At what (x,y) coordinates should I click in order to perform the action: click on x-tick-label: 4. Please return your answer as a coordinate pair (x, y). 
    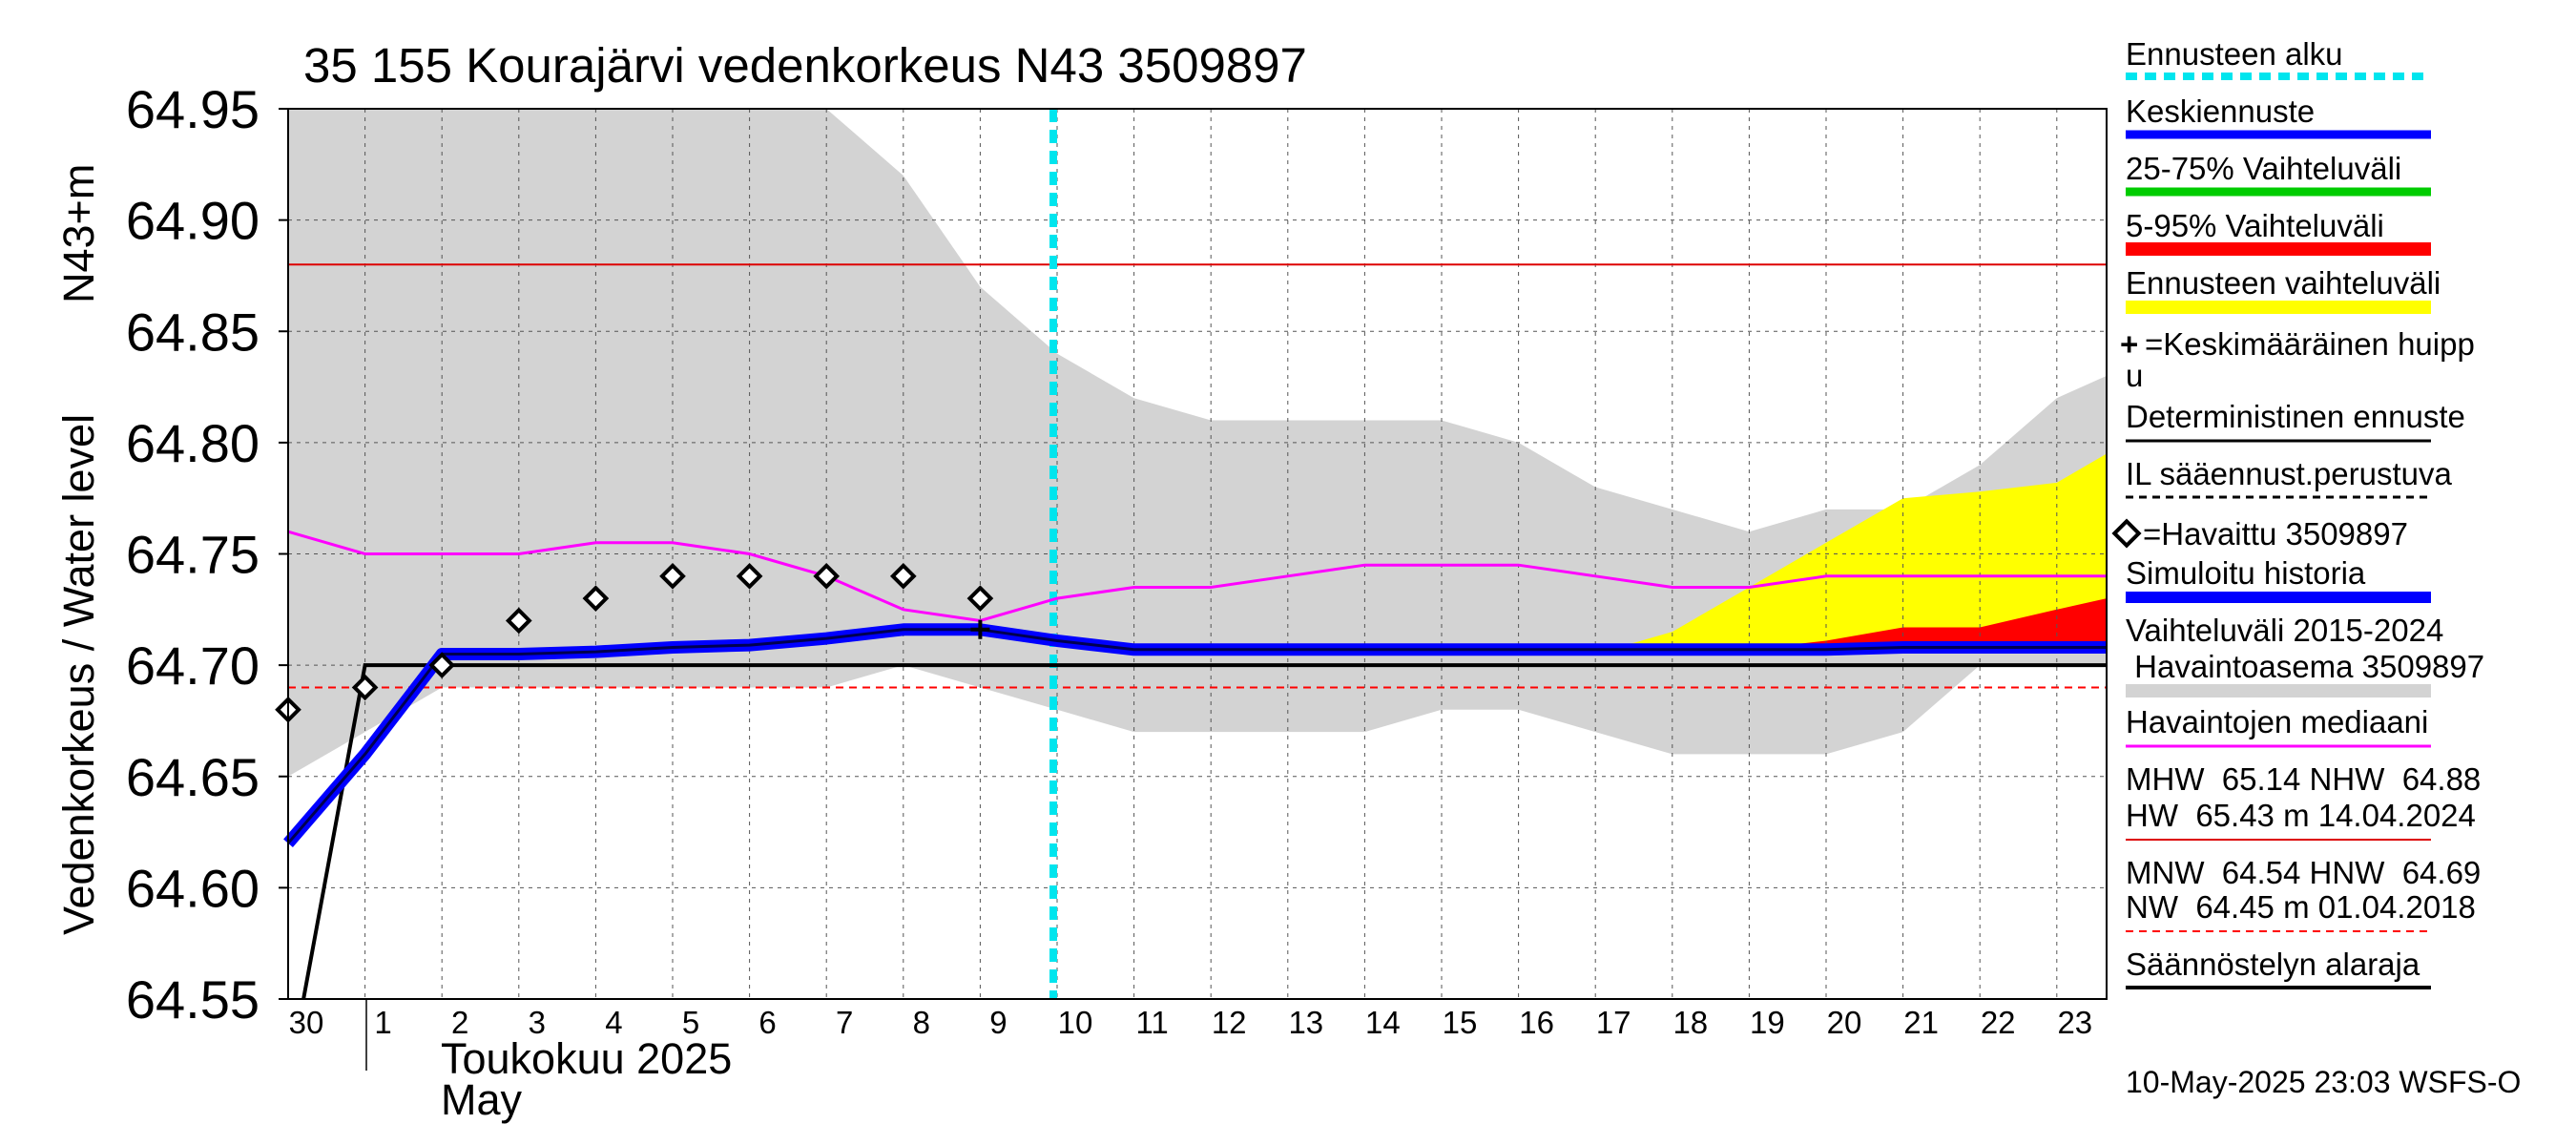
    Looking at the image, I should click on (613, 1022).